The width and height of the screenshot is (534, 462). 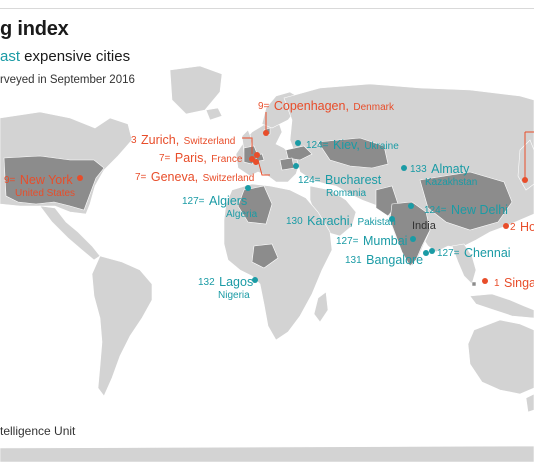 I want to click on southeast-asia-landmass, so click(x=464, y=264).